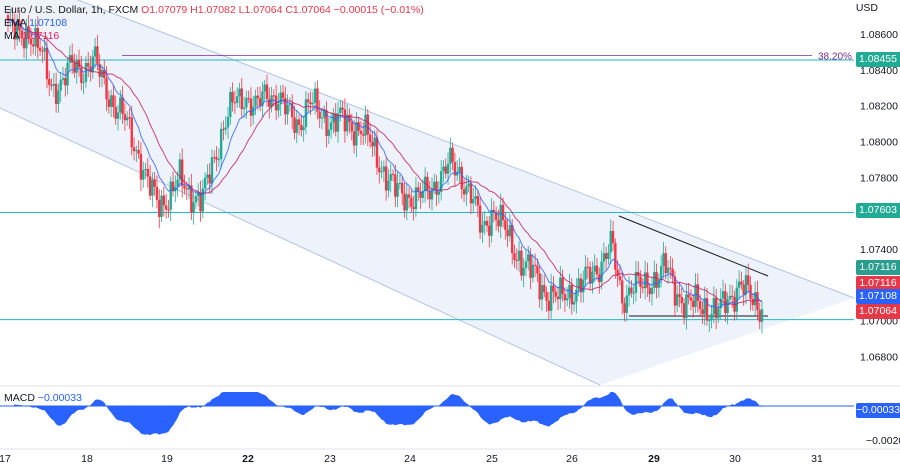 This screenshot has width=900, height=467. Describe the element at coordinates (31, 36) in the screenshot. I see `ma-legend: MA 1.07116` at that location.